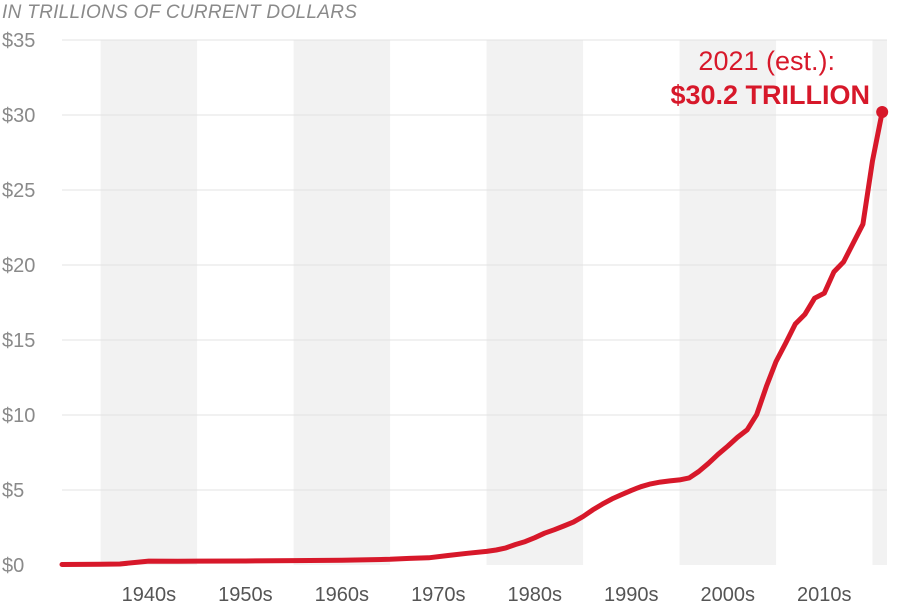 Image resolution: width=910 pixels, height=608 pixels. Describe the element at coordinates (766, 61) in the screenshot. I see `annotation-year-label: 2021 (est.):` at that location.